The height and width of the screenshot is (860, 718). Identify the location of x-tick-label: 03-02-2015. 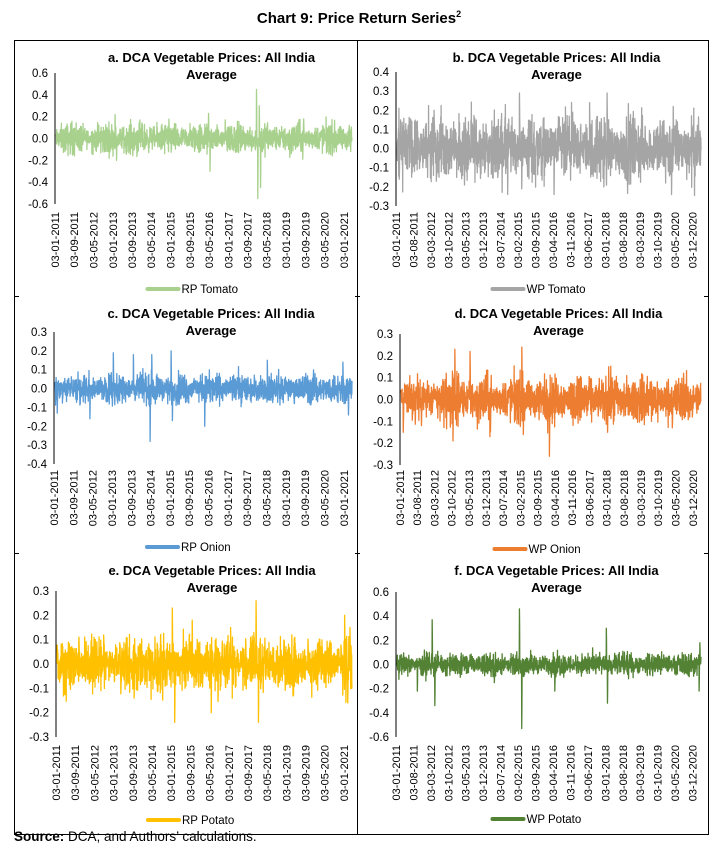
(522, 498).